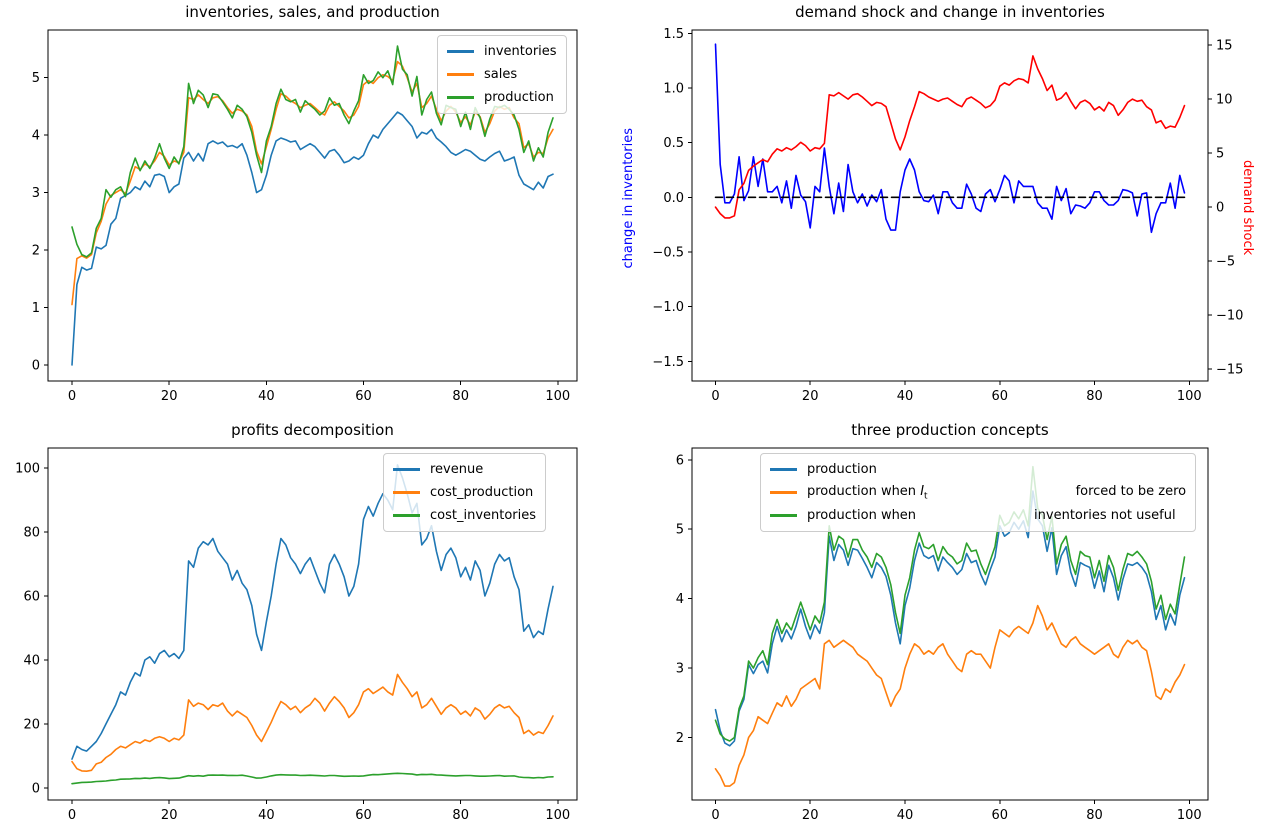 The height and width of the screenshot is (834, 1277). What do you see at coordinates (312, 12) in the screenshot?
I see `chart-title-top-left: inventories, sales, and production` at bounding box center [312, 12].